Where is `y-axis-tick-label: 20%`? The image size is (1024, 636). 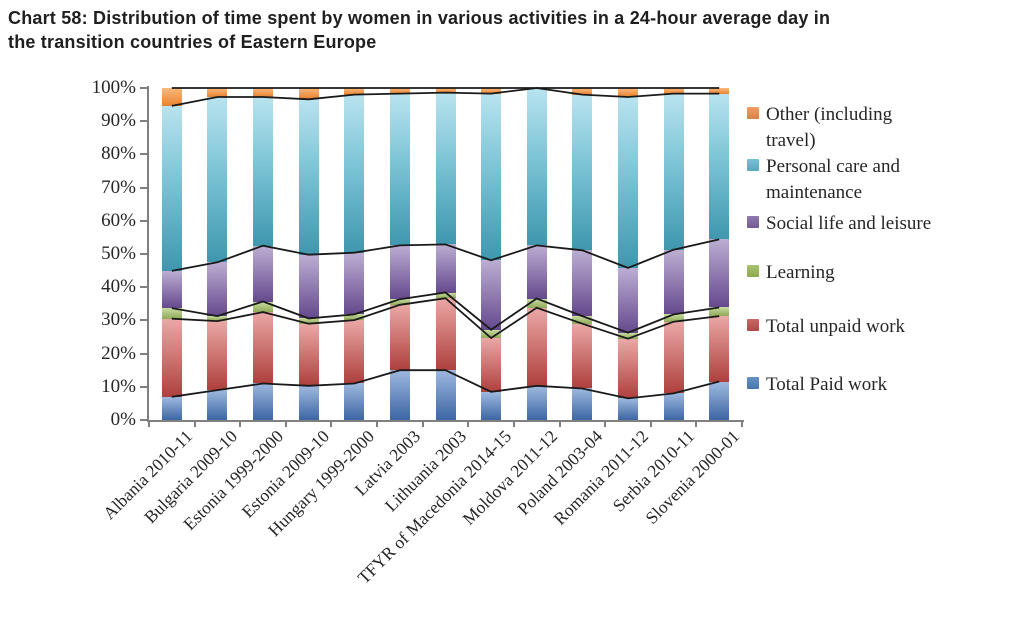
y-axis-tick-label: 20% is located at coordinates (118, 353).